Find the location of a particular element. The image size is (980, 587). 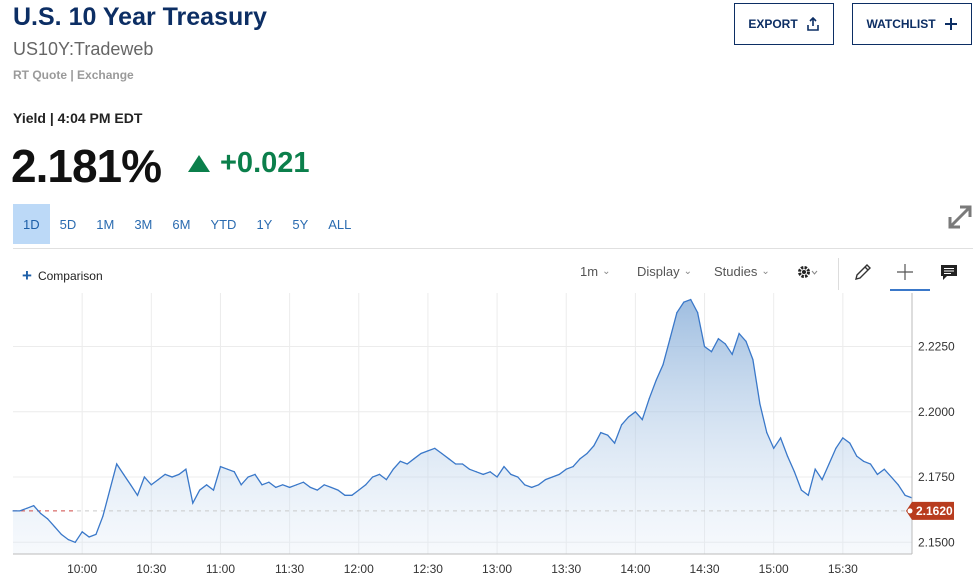

range-6m: 6M is located at coordinates (181, 224).